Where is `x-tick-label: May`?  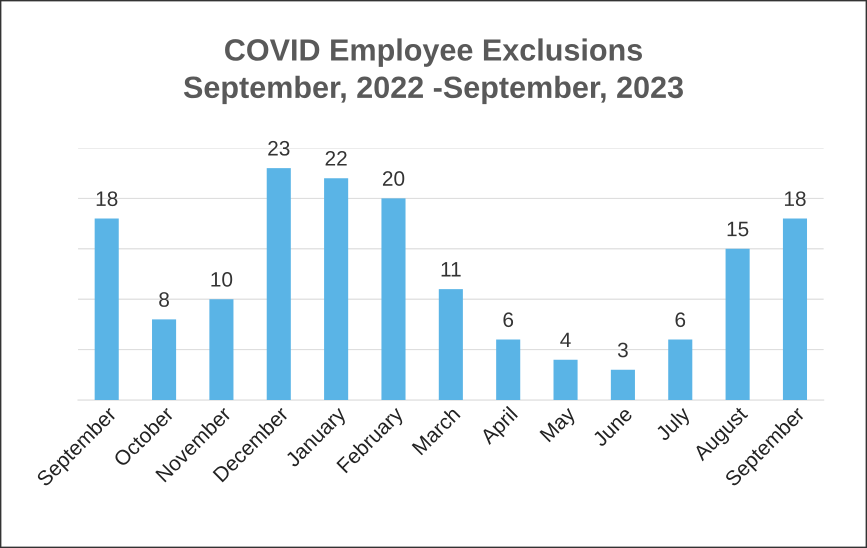
x-tick-label: May is located at coordinates (559, 425).